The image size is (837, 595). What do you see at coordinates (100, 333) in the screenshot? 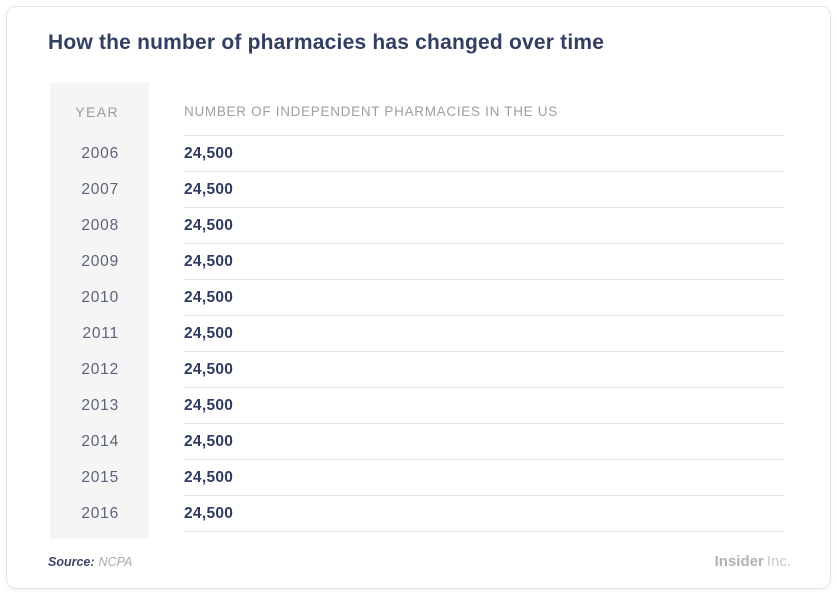
I see `year-label: 2011` at bounding box center [100, 333].